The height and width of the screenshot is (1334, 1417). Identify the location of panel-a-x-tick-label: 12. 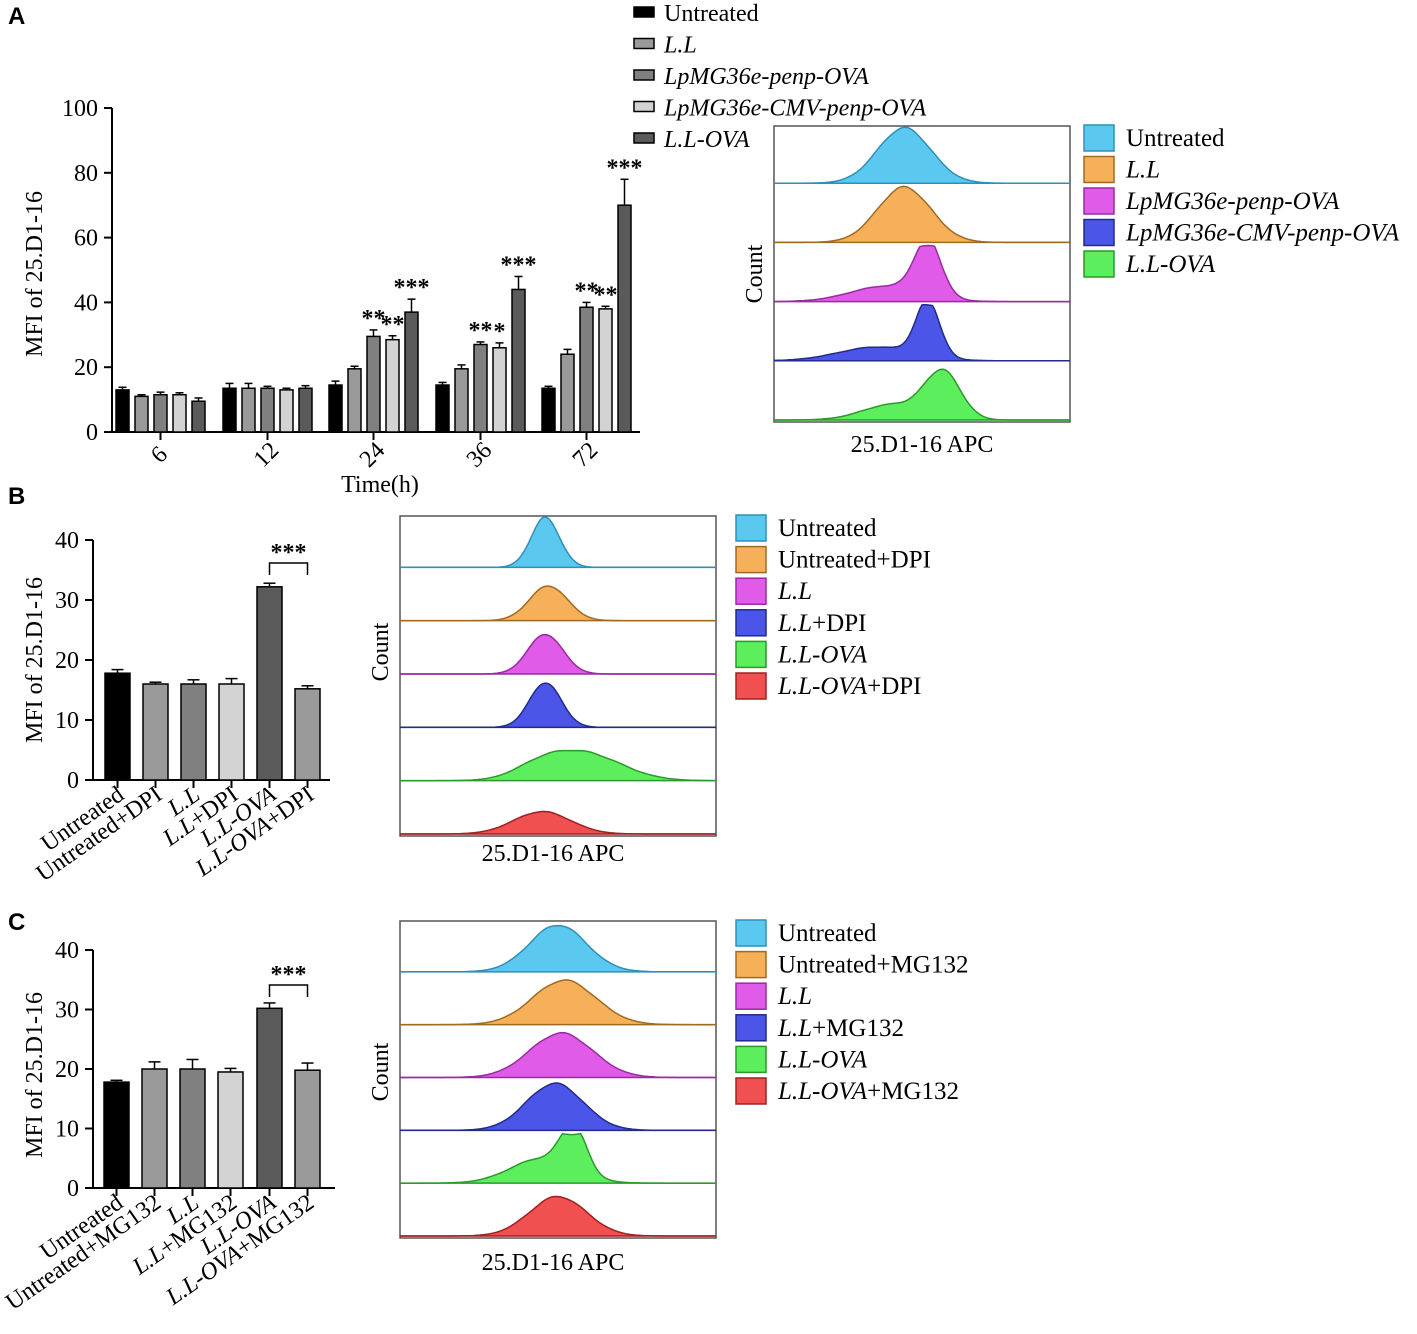
(266, 454).